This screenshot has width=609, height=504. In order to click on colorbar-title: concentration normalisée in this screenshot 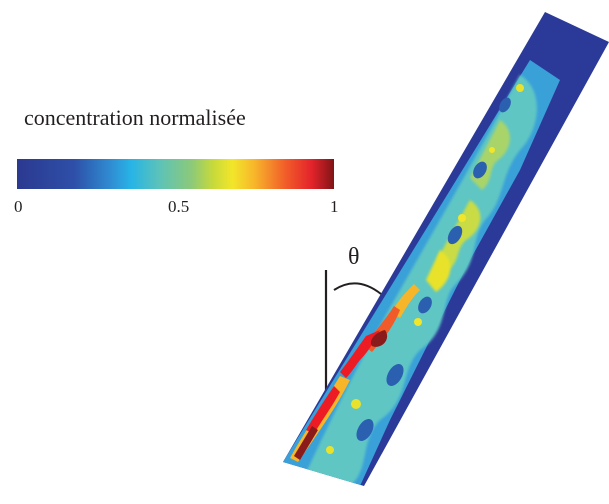, I will do `click(135, 117)`.